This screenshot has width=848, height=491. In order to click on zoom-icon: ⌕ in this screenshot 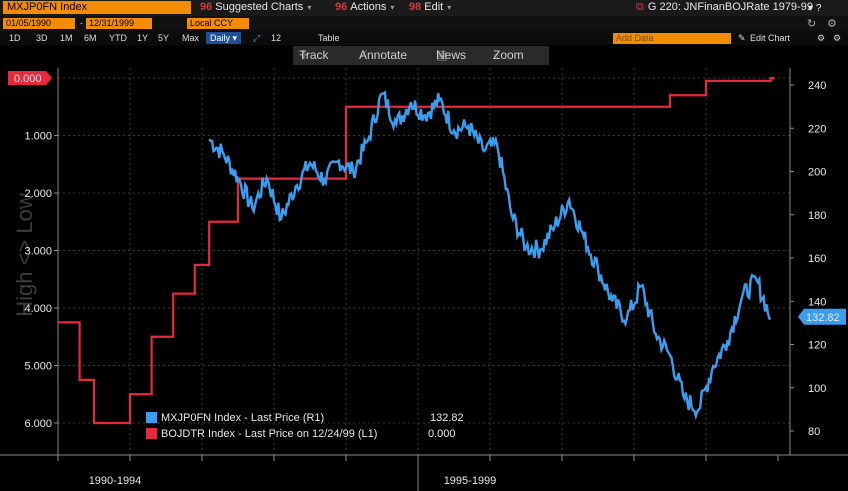, I will do `click(496, 55)`.